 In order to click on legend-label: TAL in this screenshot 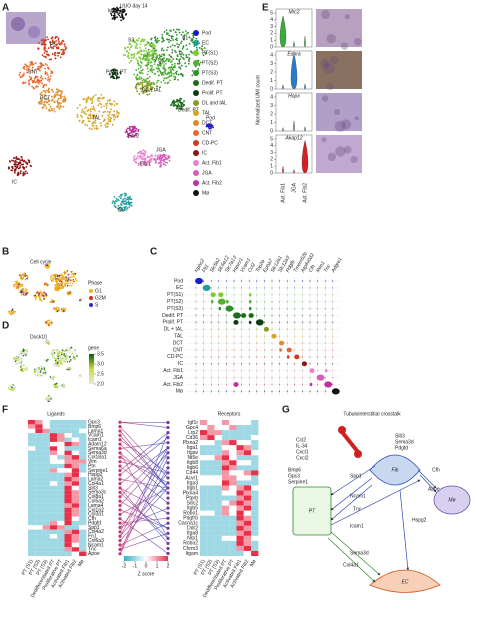, I will do `click(206, 113)`.